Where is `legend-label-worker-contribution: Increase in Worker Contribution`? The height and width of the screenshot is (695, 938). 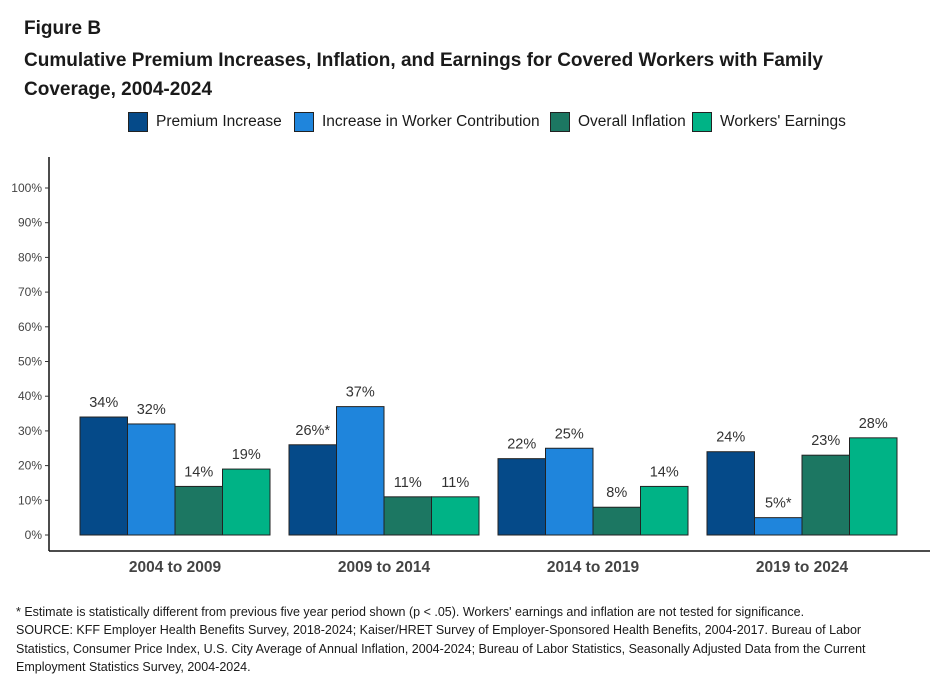
legend-label-worker-contribution: Increase in Worker Contribution is located at coordinates (431, 121).